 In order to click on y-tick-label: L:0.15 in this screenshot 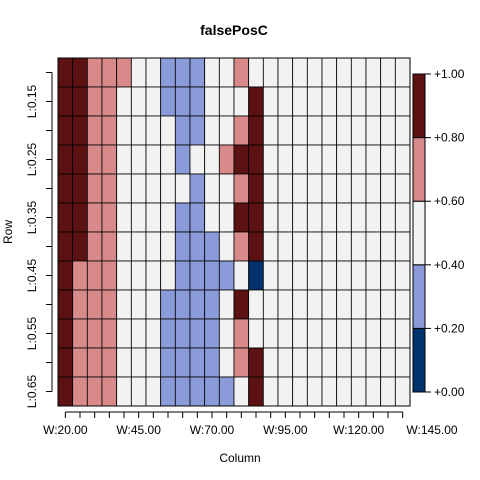, I will do `click(32, 101)`.